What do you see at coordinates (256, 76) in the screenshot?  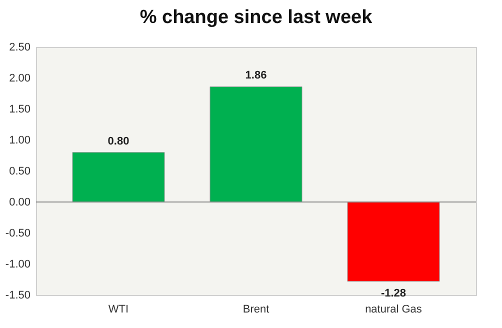 I see `data-label: 1.86` at bounding box center [256, 76].